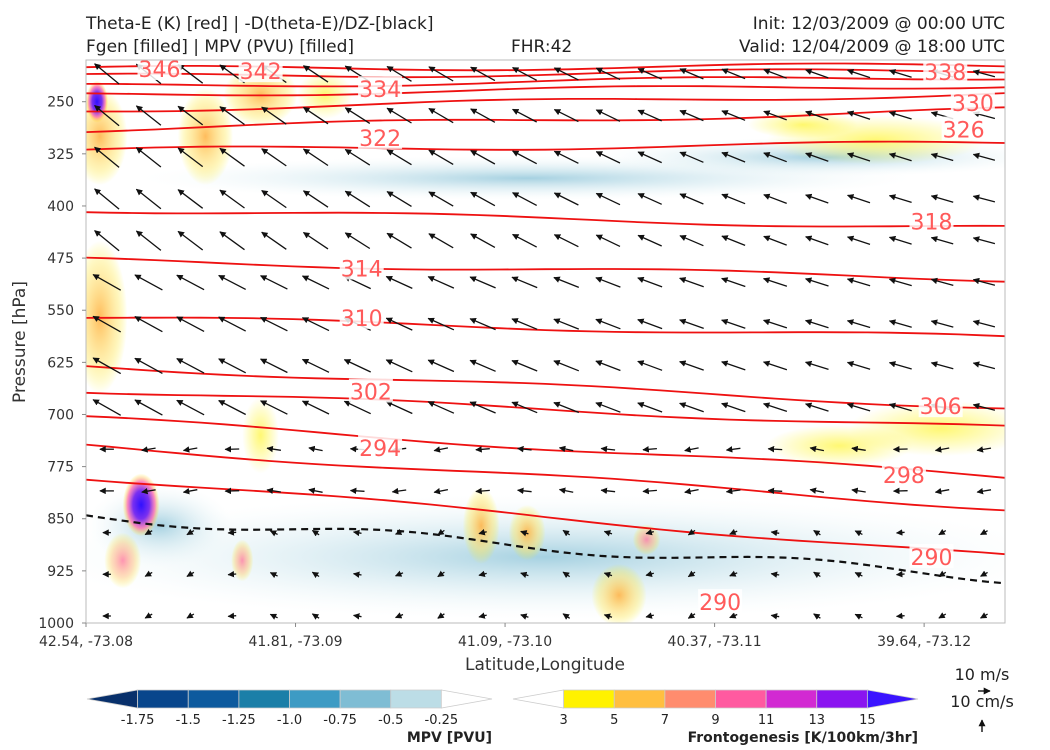  Describe the element at coordinates (973, 104) in the screenshot. I see `contour-label: 330` at that location.